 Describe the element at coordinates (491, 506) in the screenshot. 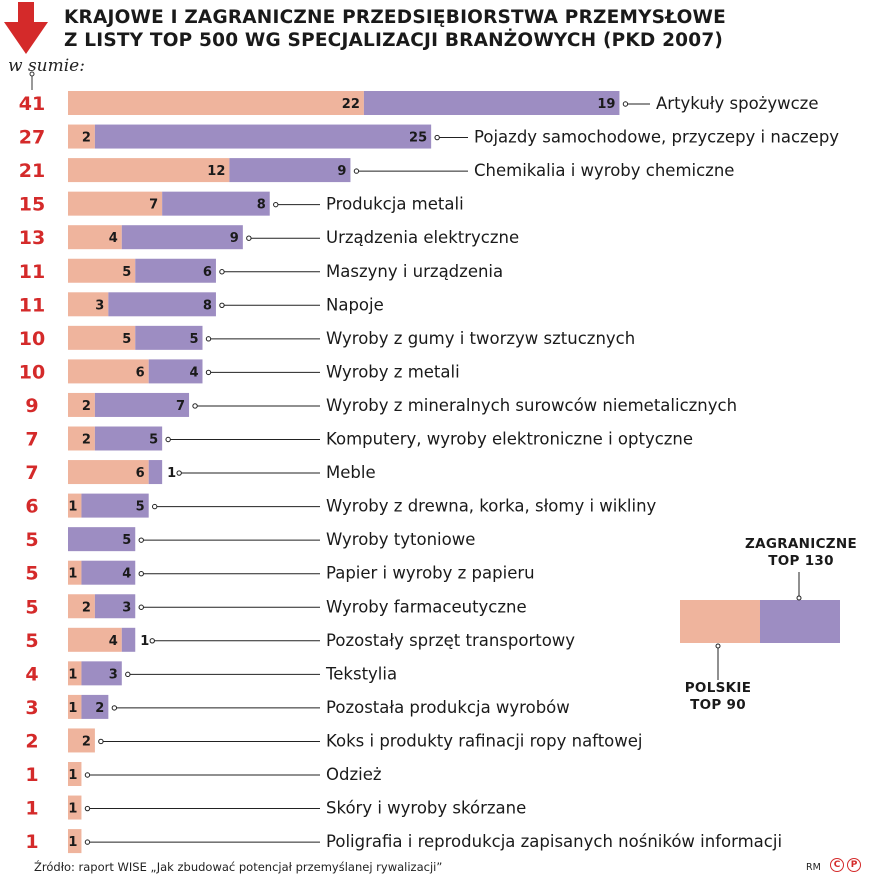

I see `category-label: Wyroby z drewna, korka, słomy i wikliny` at that location.